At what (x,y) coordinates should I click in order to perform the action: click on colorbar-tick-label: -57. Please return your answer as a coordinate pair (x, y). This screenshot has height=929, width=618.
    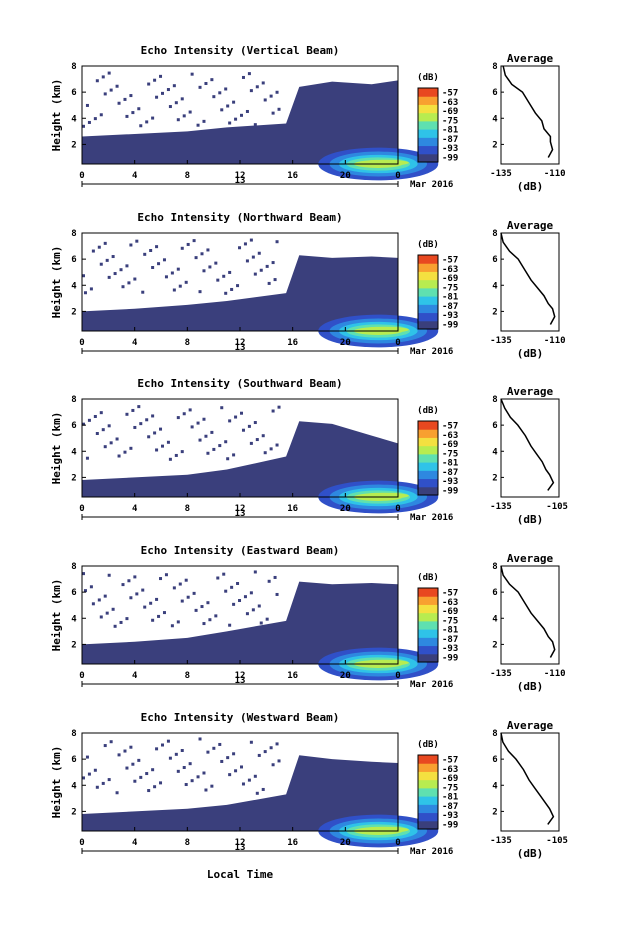
    Looking at the image, I should click on (450, 261).